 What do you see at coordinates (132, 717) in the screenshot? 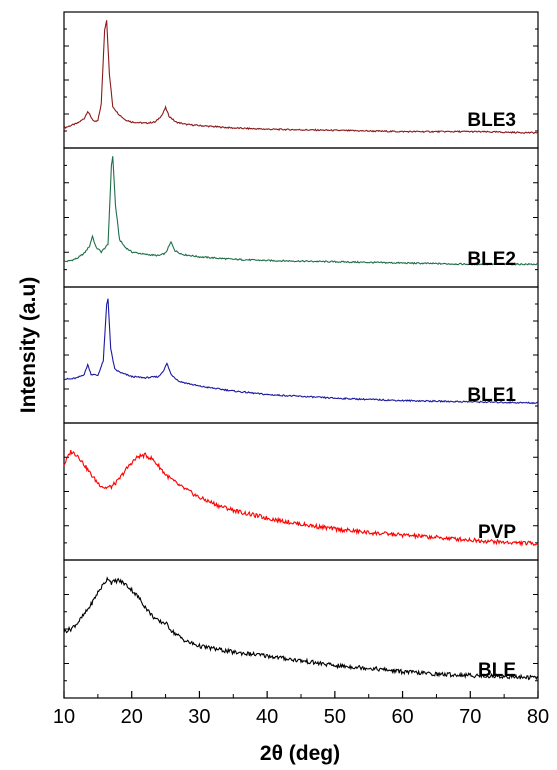
I see `x-tick-label: 20` at bounding box center [132, 717].